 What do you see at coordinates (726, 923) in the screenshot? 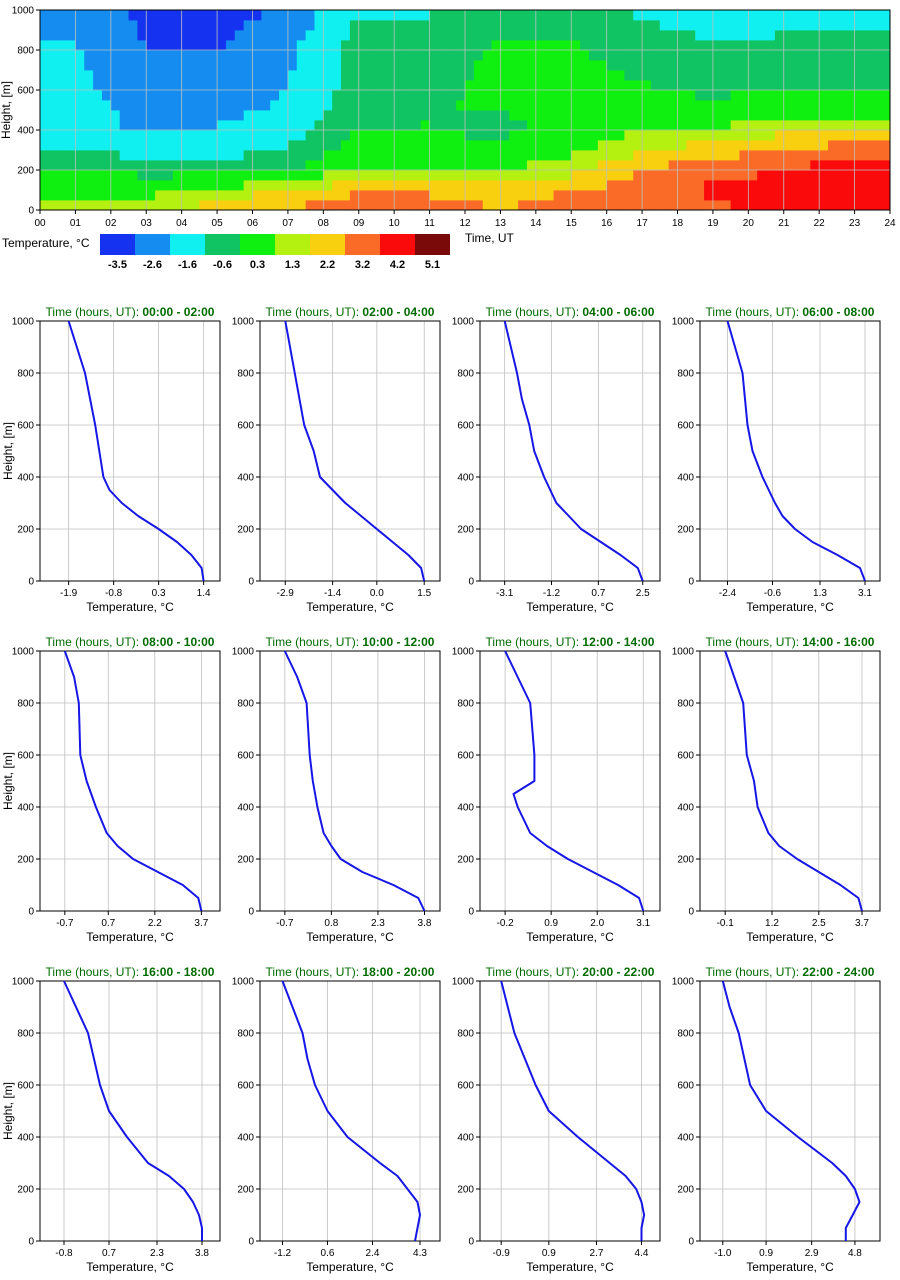
I see `profile-x-tick-label: -0.1` at bounding box center [726, 923].